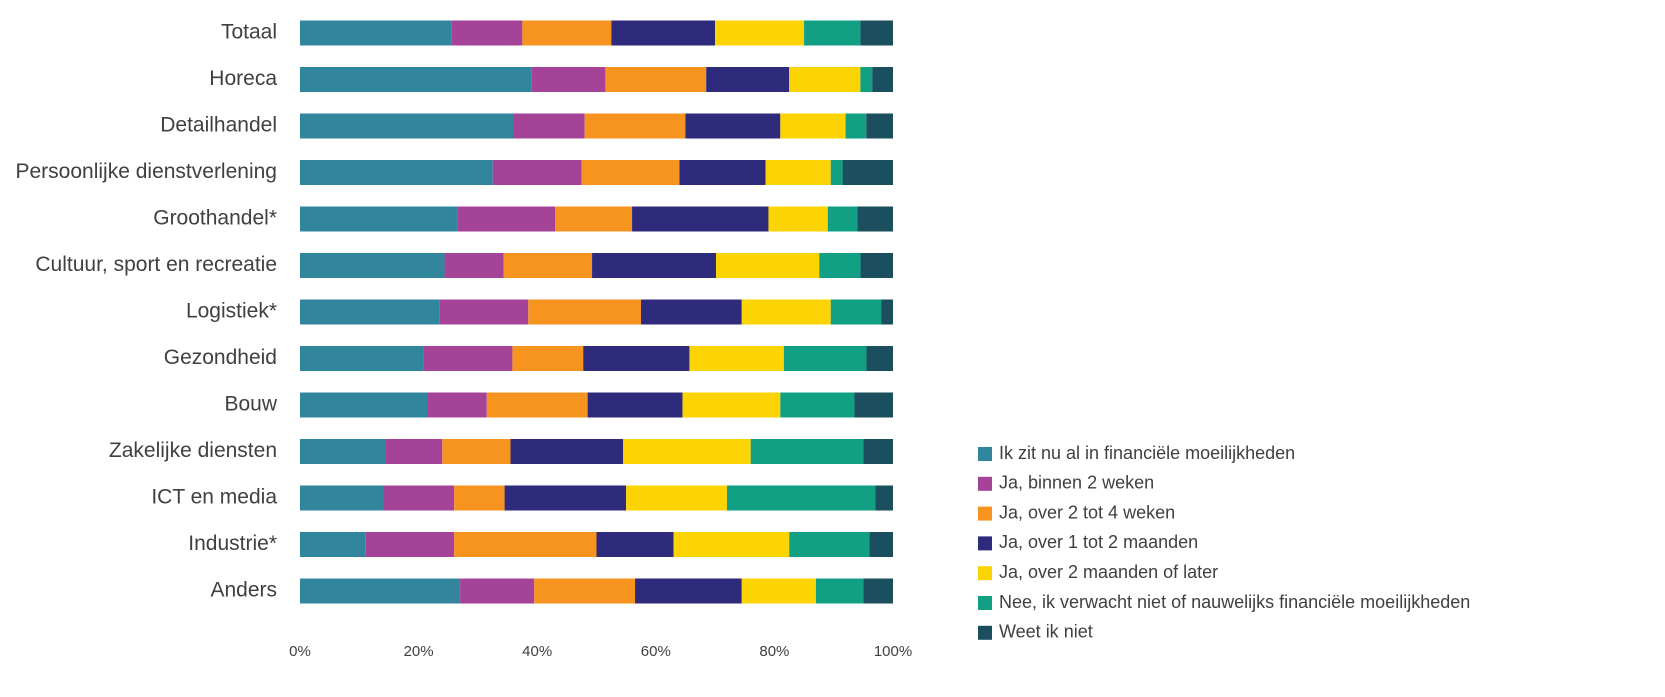 This screenshot has width=1665, height=697. Describe the element at coordinates (663, 33) in the screenshot. I see `bar-segment-totaal-s3` at that location.